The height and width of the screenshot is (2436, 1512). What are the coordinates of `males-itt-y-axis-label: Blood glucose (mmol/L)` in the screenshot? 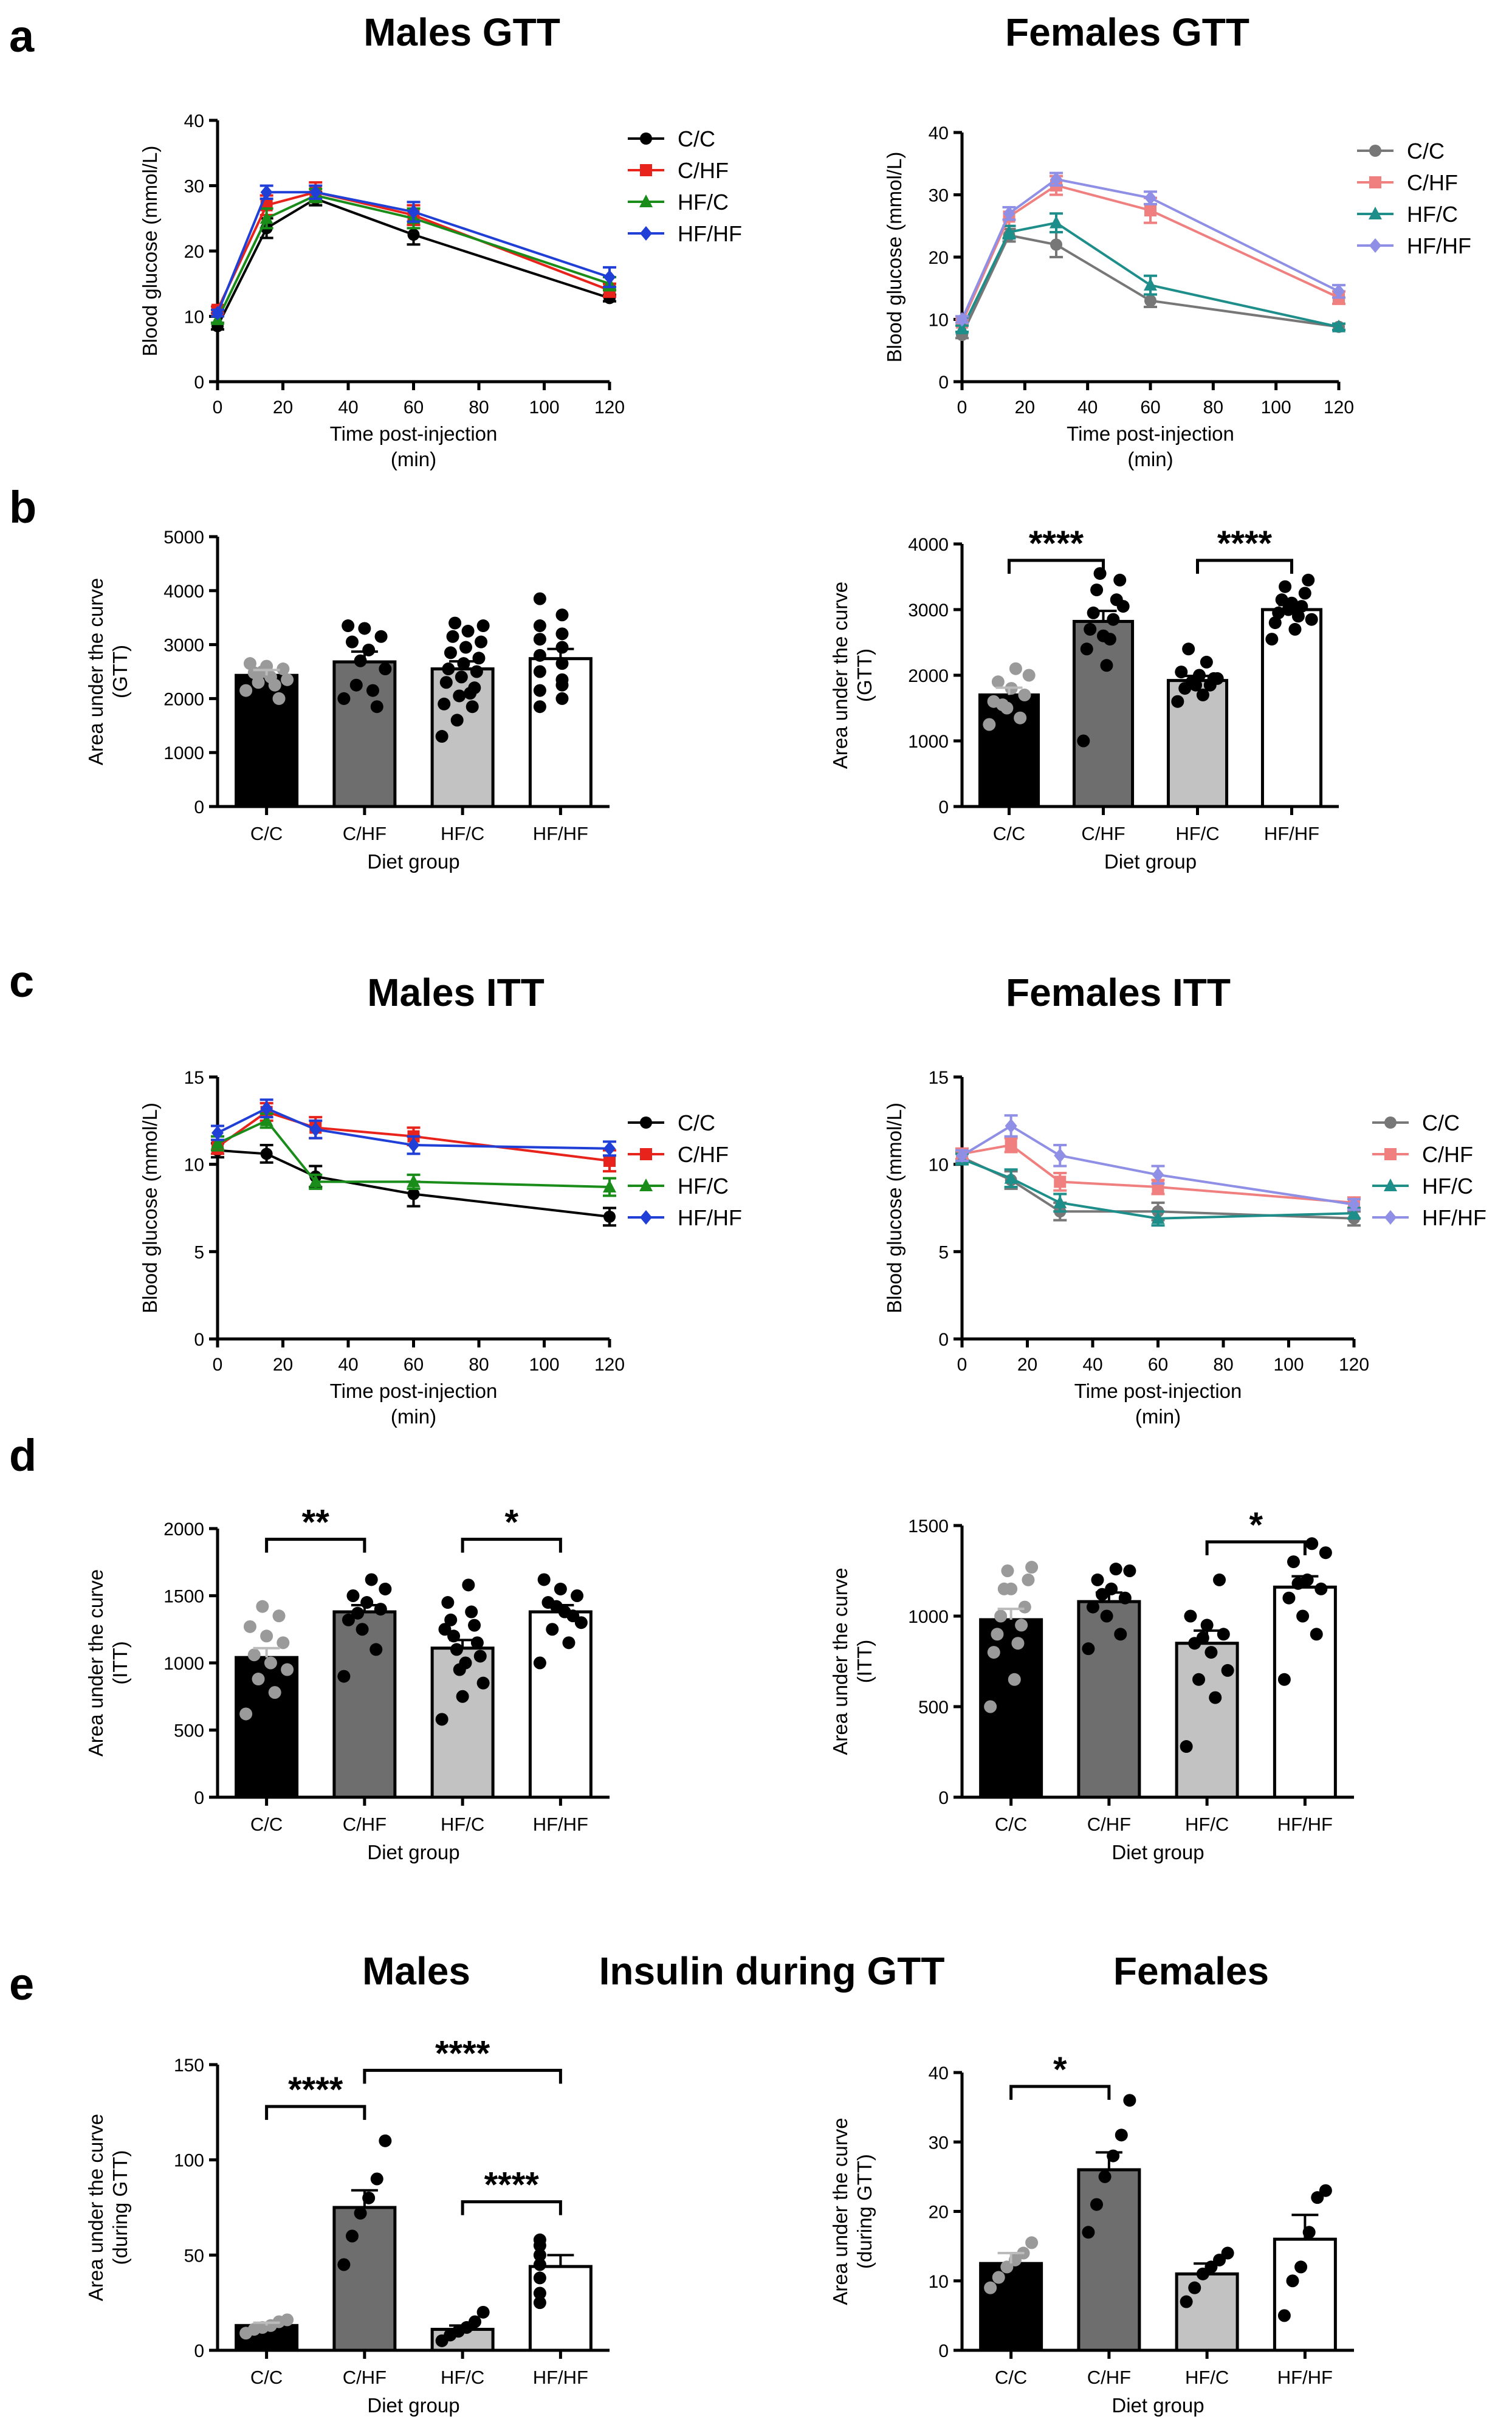 It's located at (150, 1208).